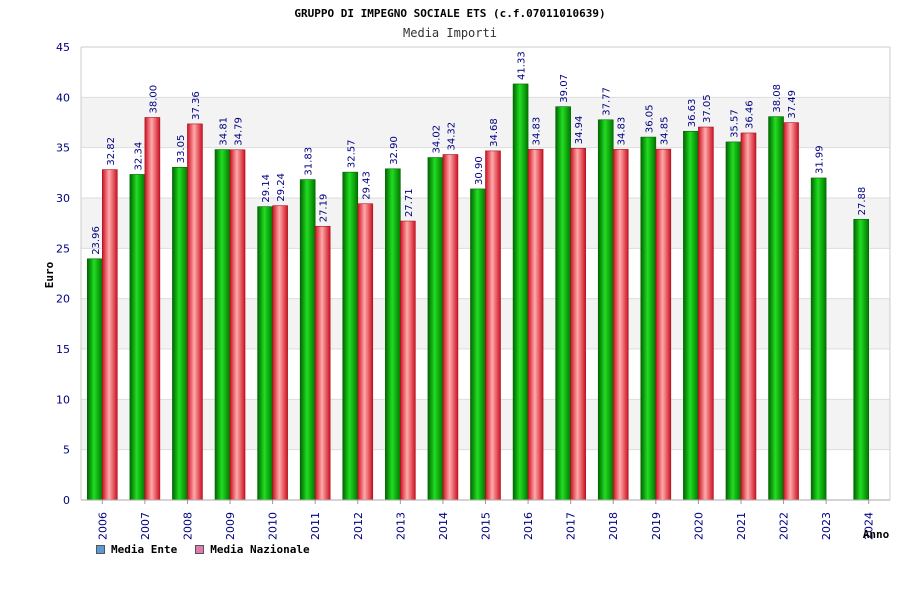  What do you see at coordinates (450, 33) in the screenshot?
I see `chart-subtitle: Media Importi` at bounding box center [450, 33].